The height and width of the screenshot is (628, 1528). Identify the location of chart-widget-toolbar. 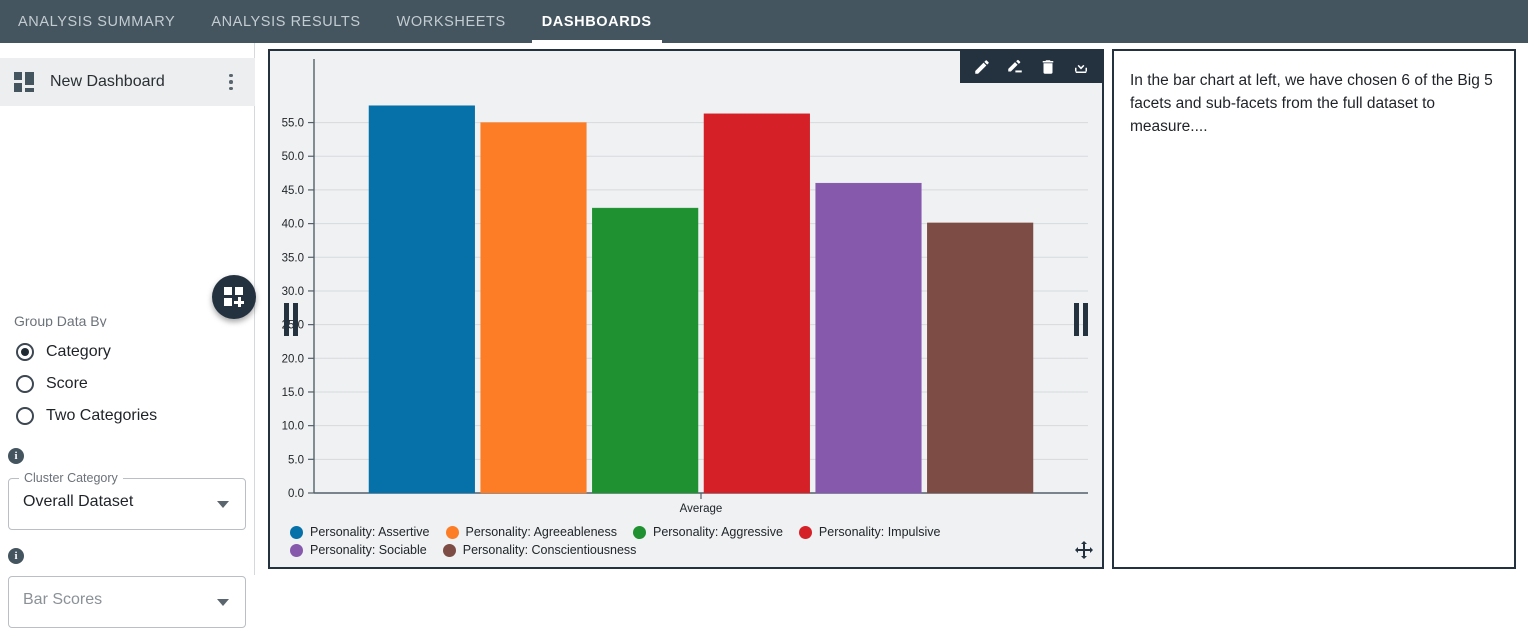
(1031, 67).